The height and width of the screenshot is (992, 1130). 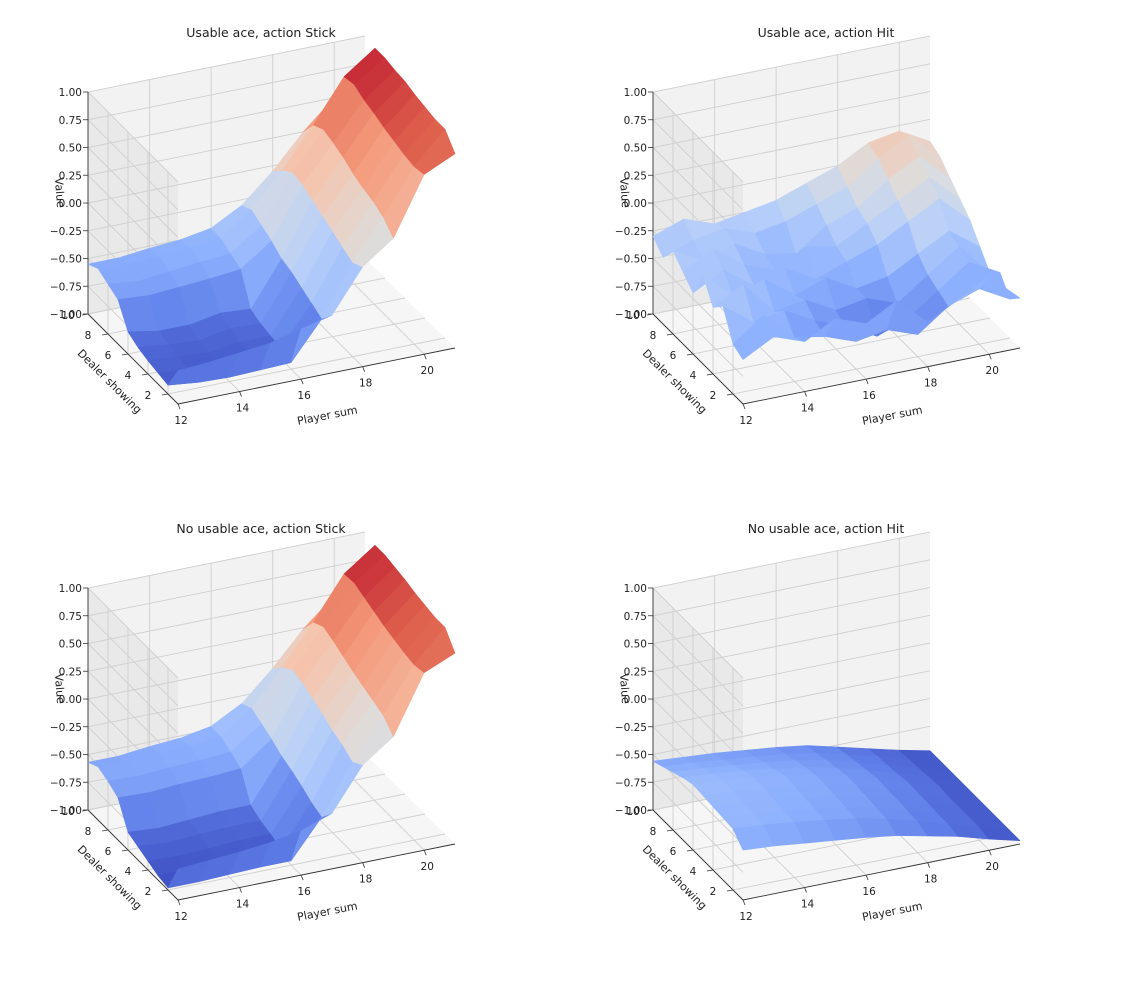 What do you see at coordinates (826, 528) in the screenshot?
I see `chart-title: No usable ace, action Hit` at bounding box center [826, 528].